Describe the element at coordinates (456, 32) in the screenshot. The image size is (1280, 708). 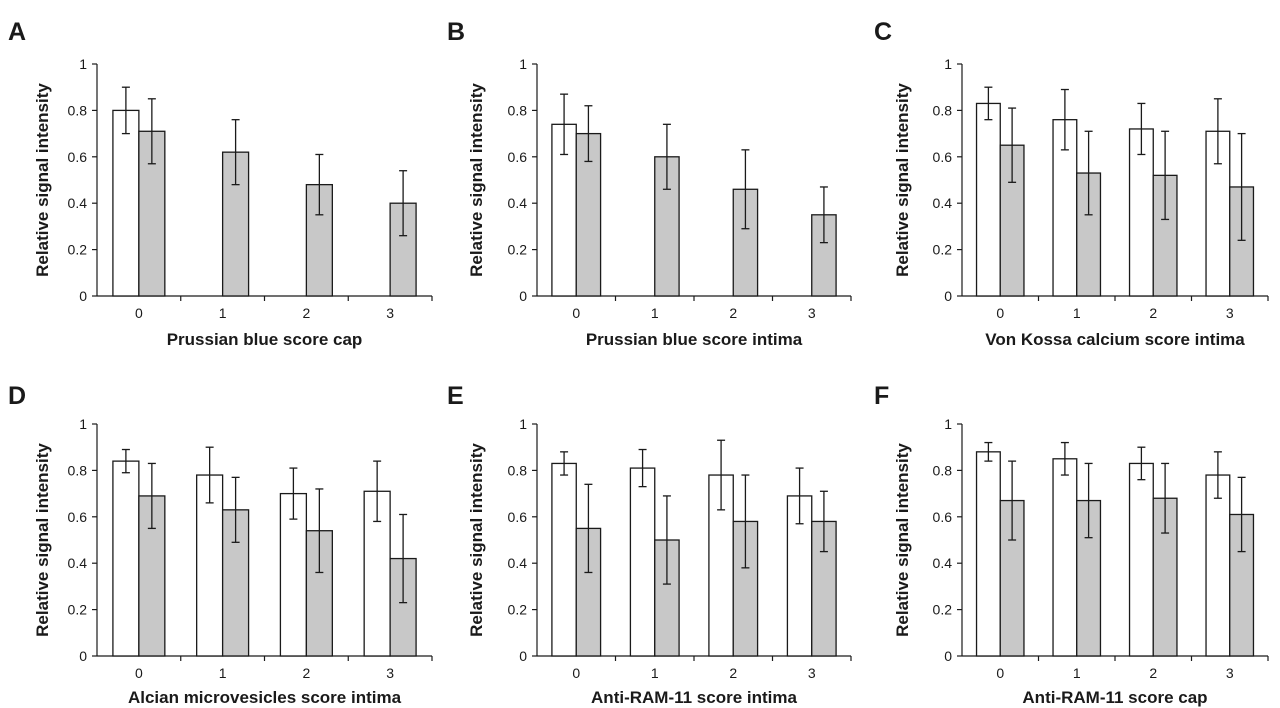
I see `panel-letter-b: B` at that location.